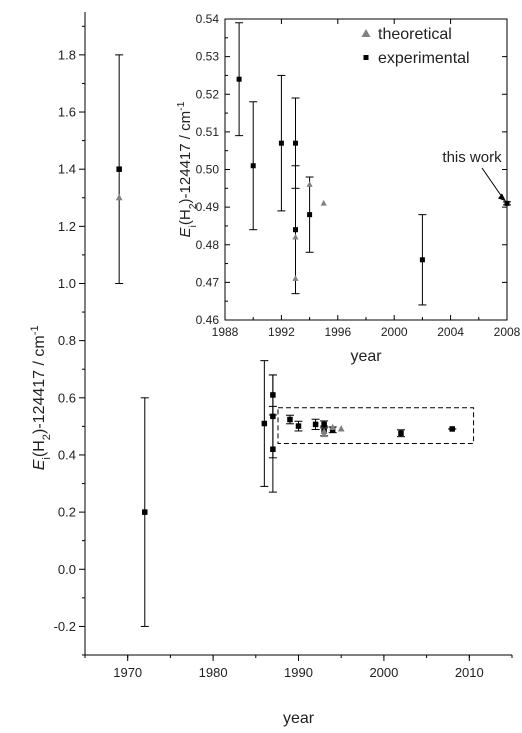 The height and width of the screenshot is (733, 522). Describe the element at coordinates (213, 672) in the screenshot. I see `x-tick-label: 1980` at that location.